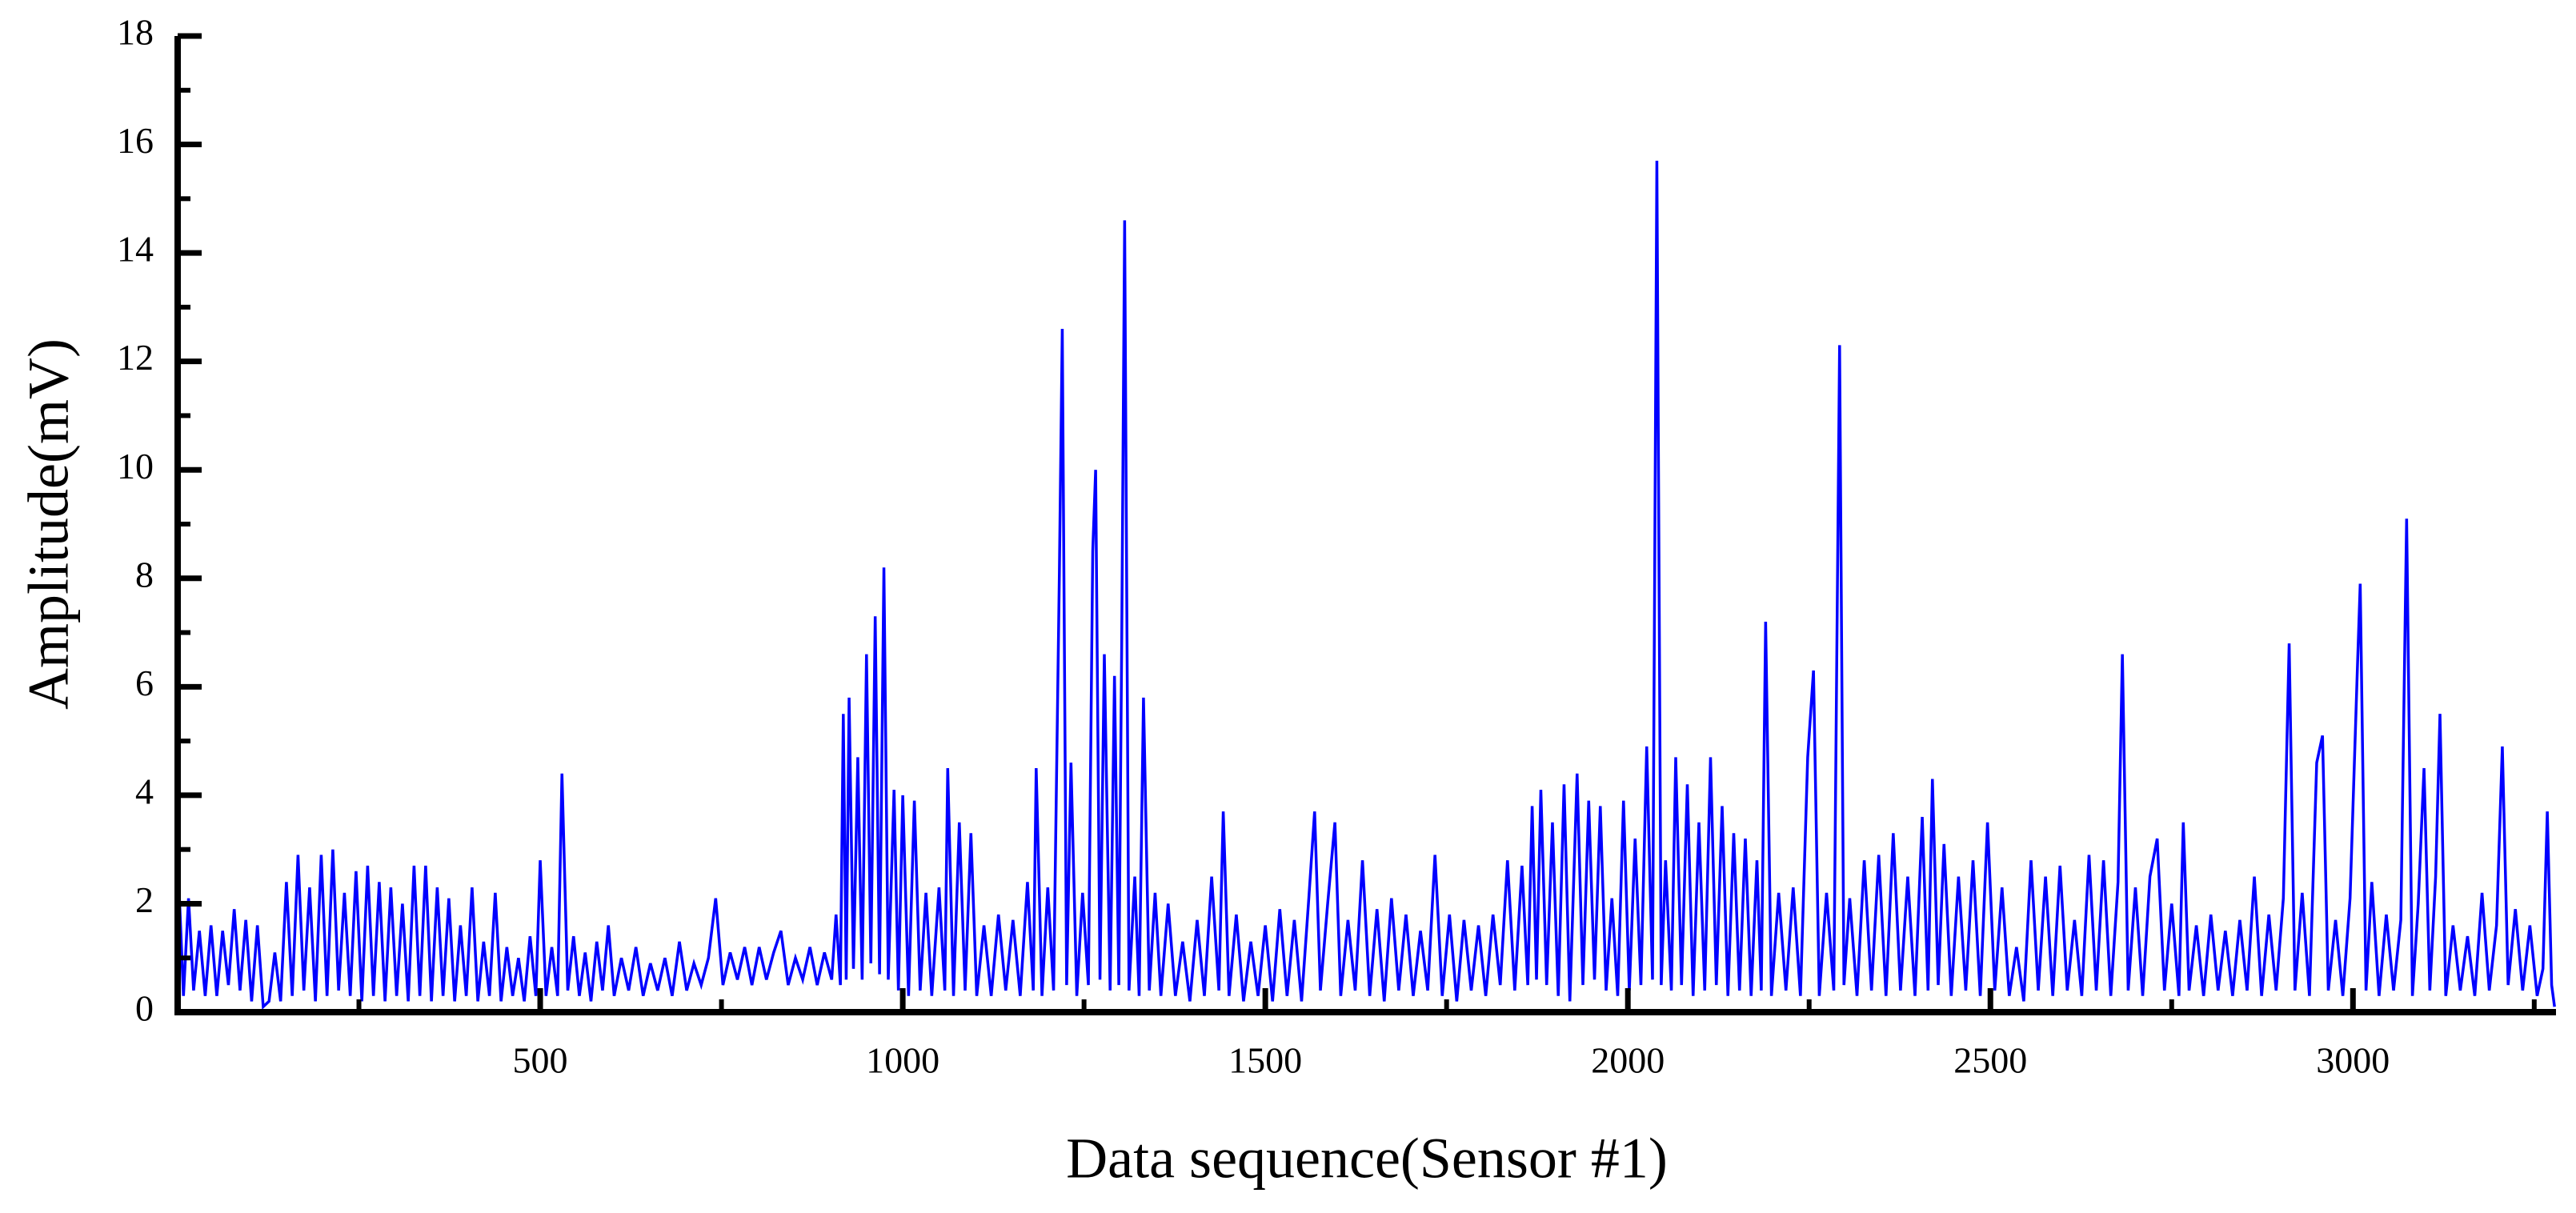  What do you see at coordinates (1367, 1159) in the screenshot?
I see `x-axis-title: Data sequence(Sensor #1)` at bounding box center [1367, 1159].